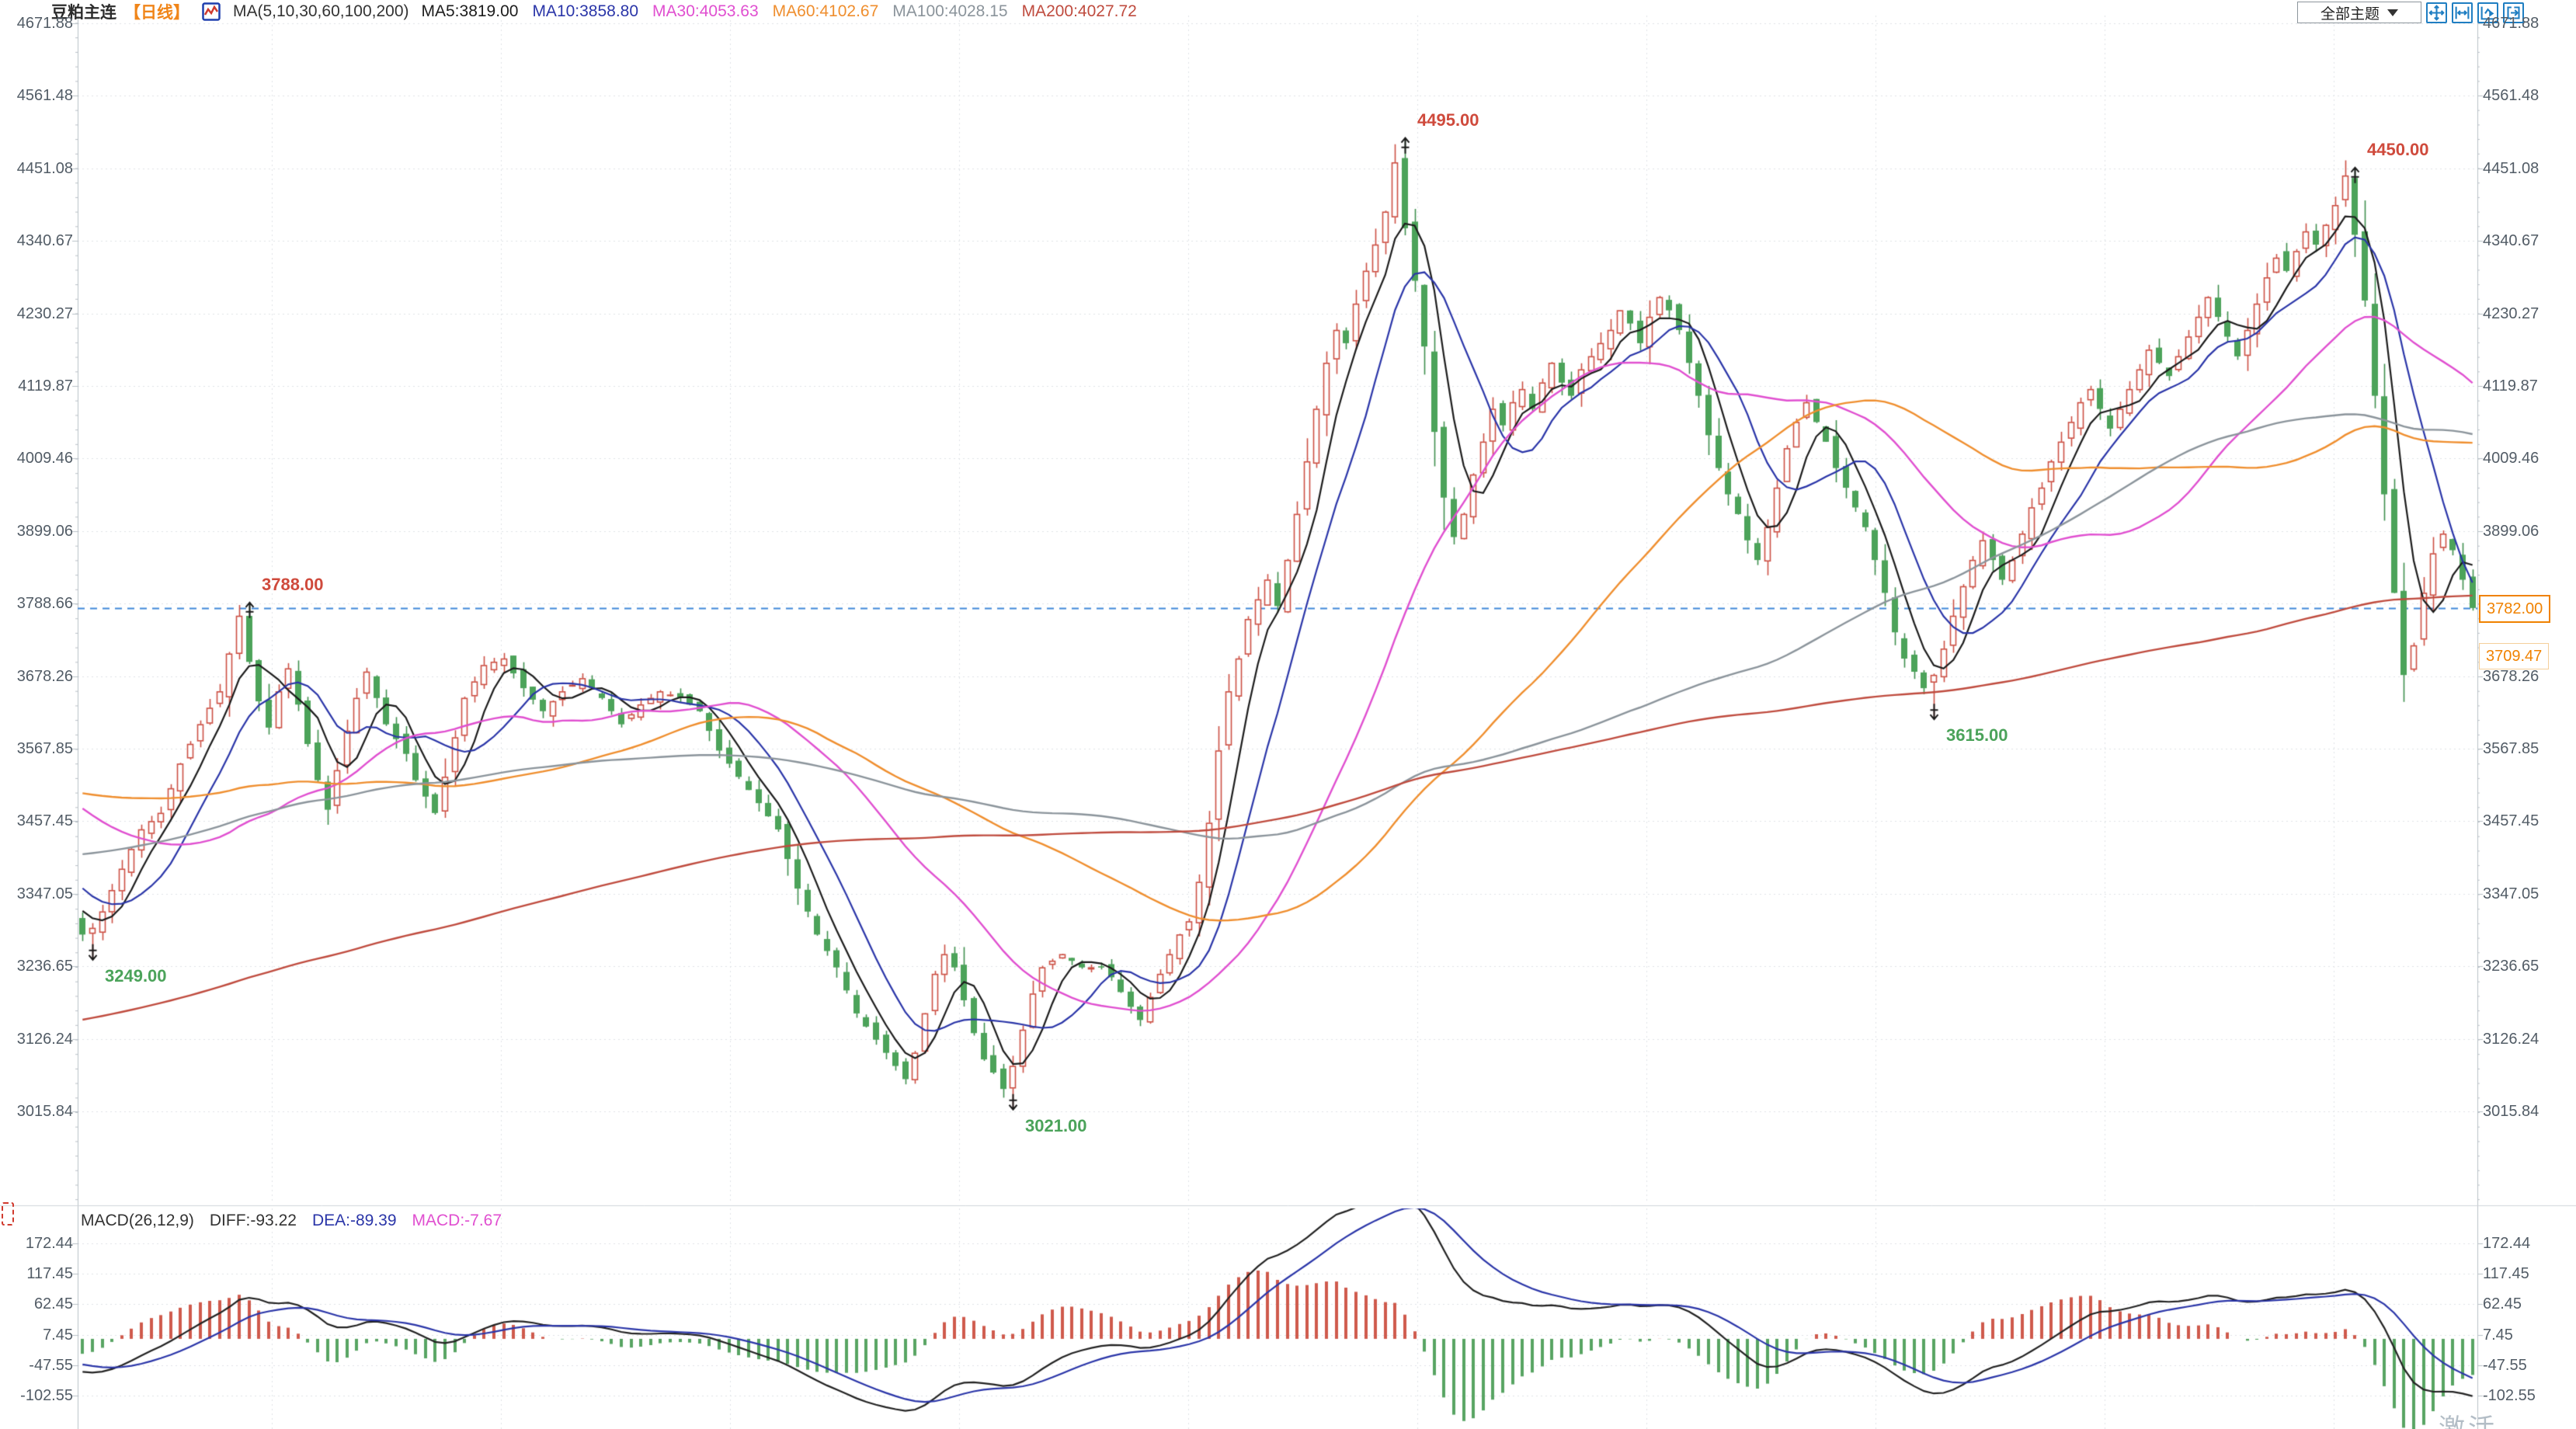  Describe the element at coordinates (58, 1335) in the screenshot. I see `macd-axis-tick-left: 7.45` at that location.